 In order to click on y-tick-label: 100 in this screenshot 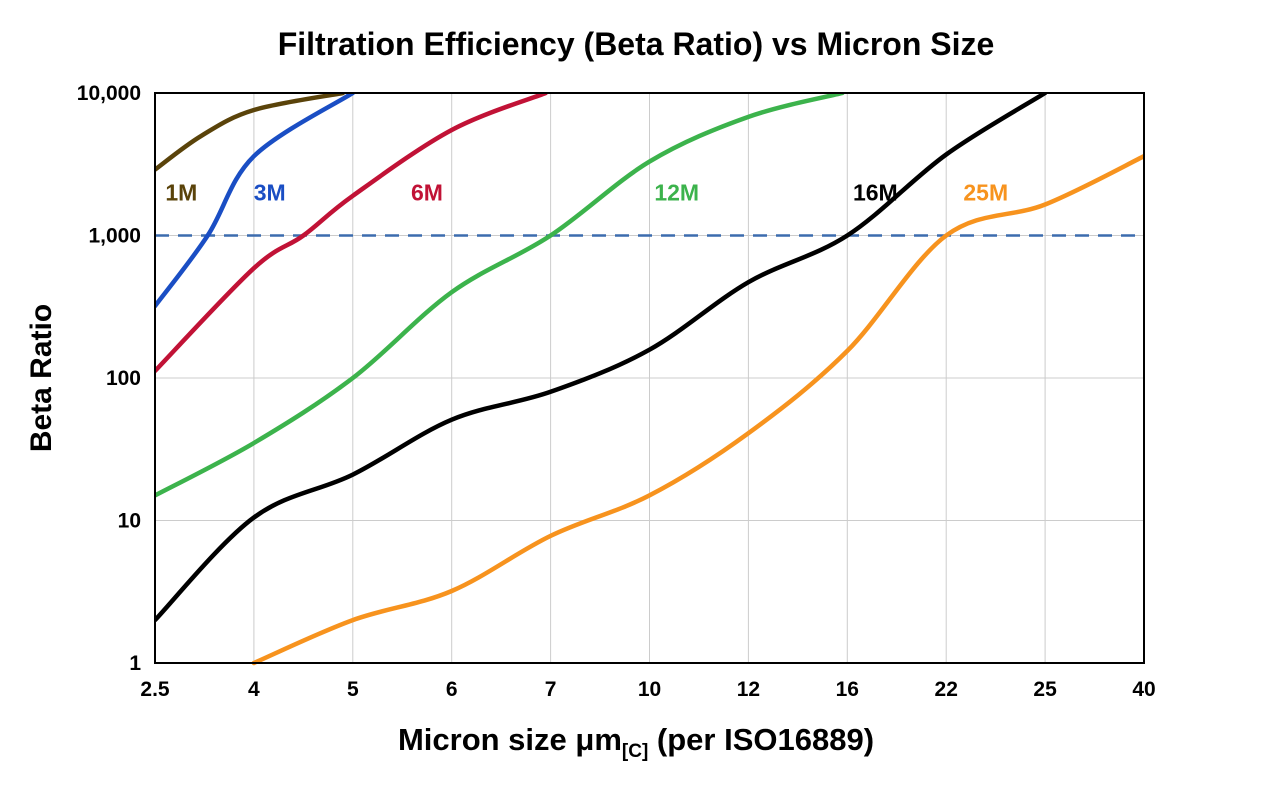, I will do `click(123, 378)`.